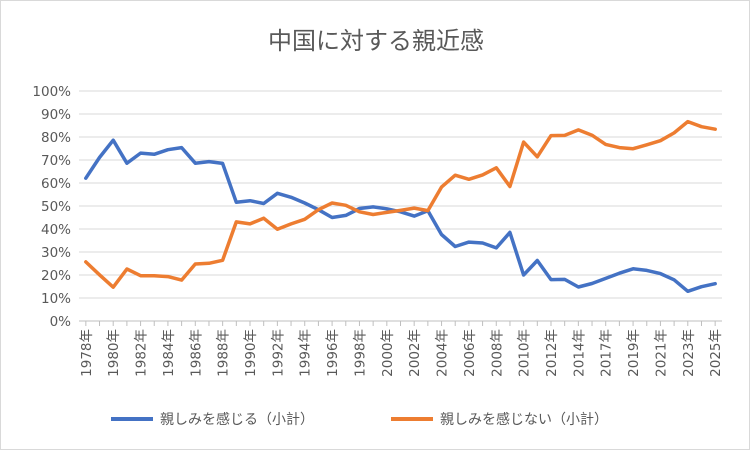 The image size is (752, 452). What do you see at coordinates (169, 353) in the screenshot?
I see `x-tick-label: 1984年` at bounding box center [169, 353].